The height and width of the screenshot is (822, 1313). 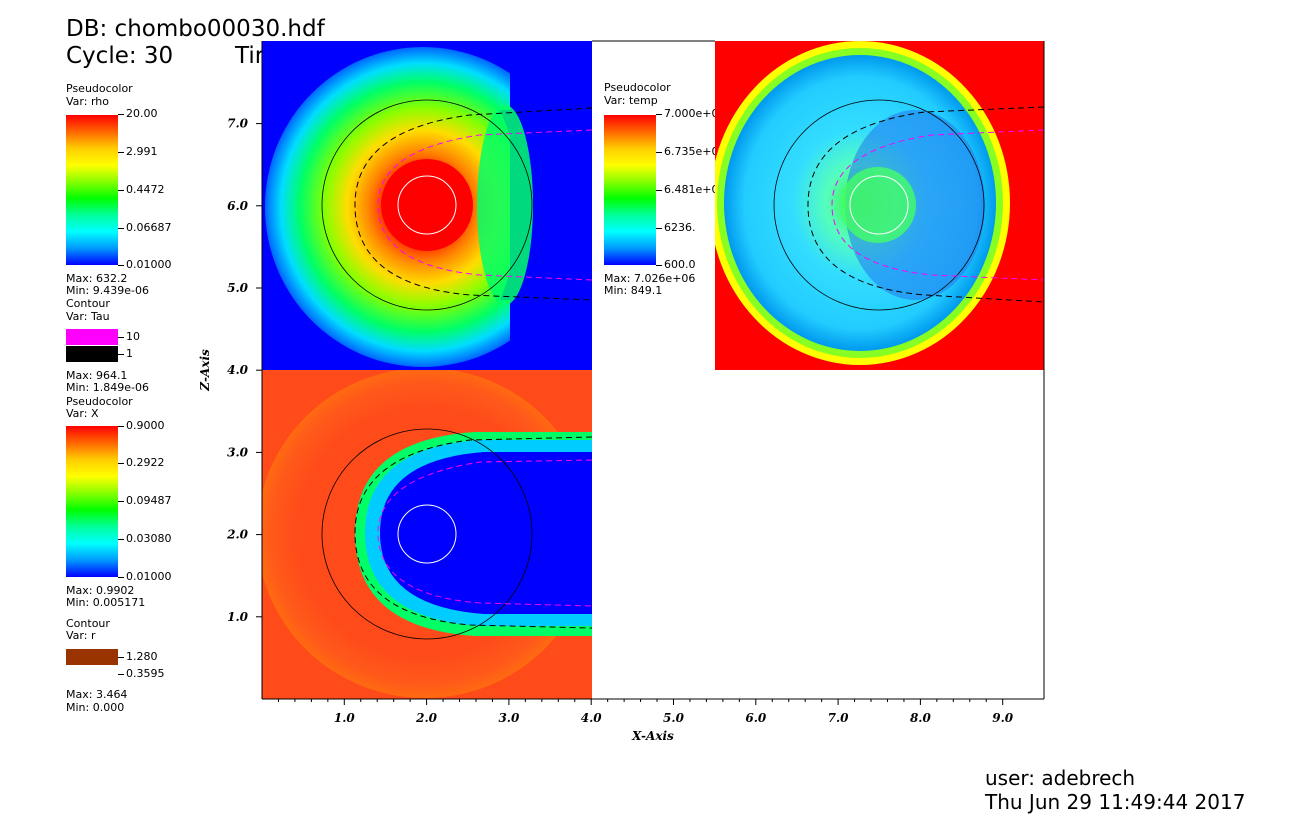 What do you see at coordinates (107, 387) in the screenshot?
I see `tau-min: Min: 1.849e-06` at bounding box center [107, 387].